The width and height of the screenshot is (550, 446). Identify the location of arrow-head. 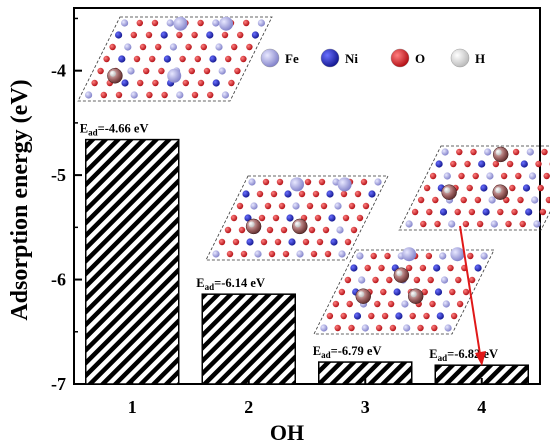
(480, 358).